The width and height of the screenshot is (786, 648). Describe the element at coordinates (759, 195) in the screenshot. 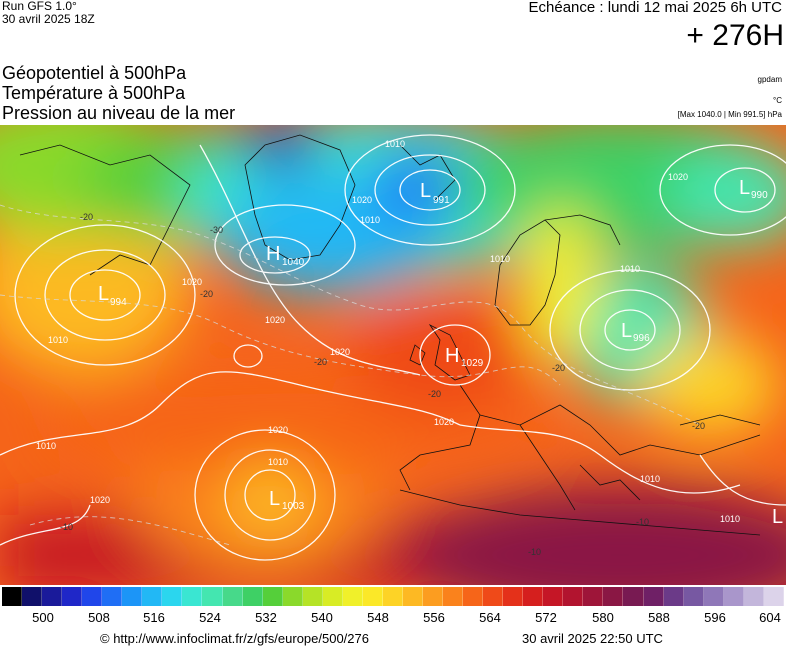

I see `pressure-center-value: 990` at that location.